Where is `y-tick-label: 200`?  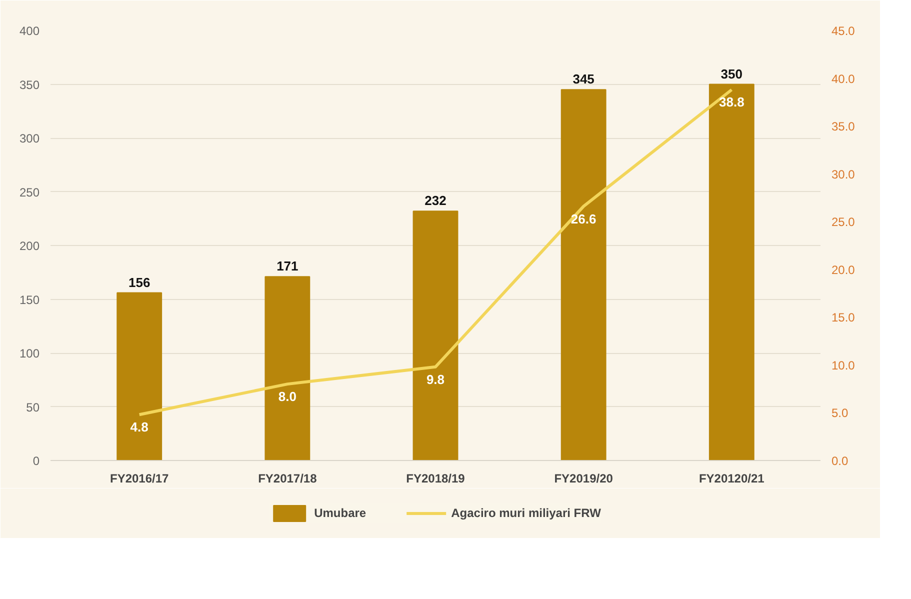 y-tick-label: 200 is located at coordinates (29, 246).